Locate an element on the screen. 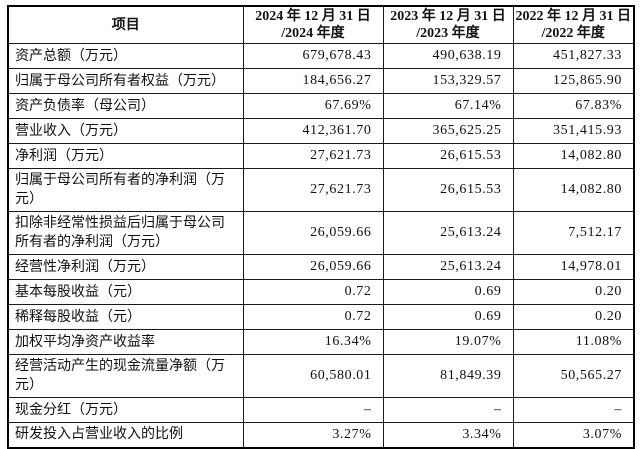 Image resolution: width=640 pixels, height=449 pixels. row-label: 基本每股收益（元） is located at coordinates (125, 292).